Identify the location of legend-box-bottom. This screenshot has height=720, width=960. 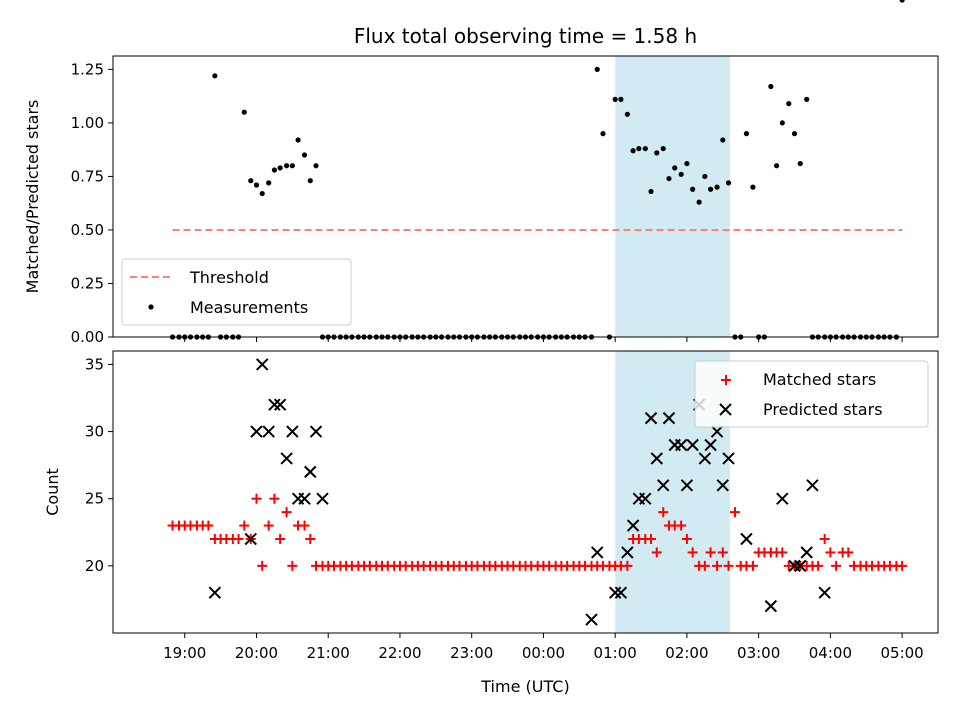
(811, 394).